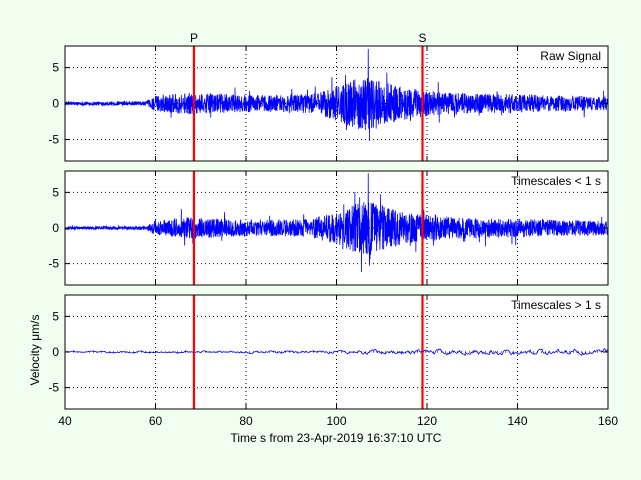 Image resolution: width=641 pixels, height=480 pixels. I want to click on x-tick-label: 160, so click(608, 421).